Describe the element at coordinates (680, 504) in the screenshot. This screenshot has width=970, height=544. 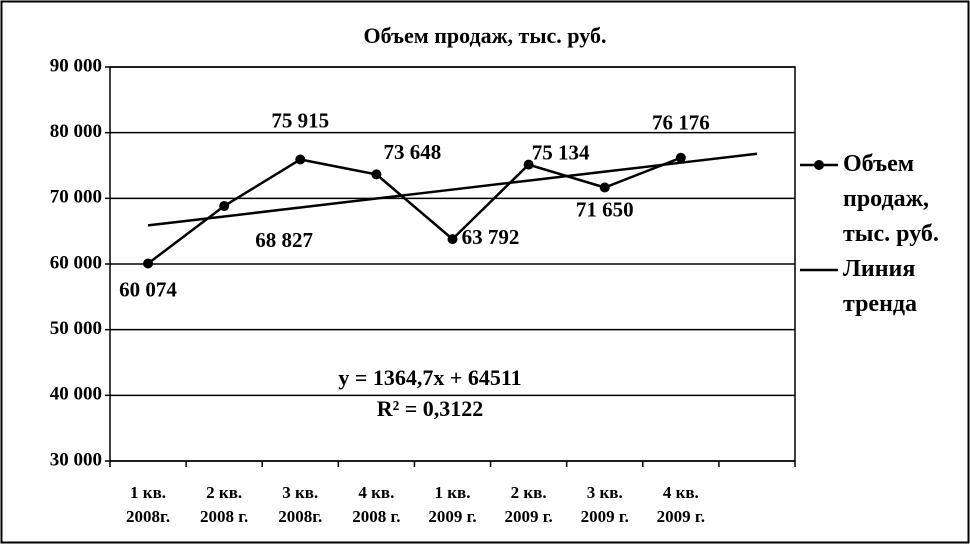
I see `x-tick-label: 4 кв. 2009 г.` at that location.